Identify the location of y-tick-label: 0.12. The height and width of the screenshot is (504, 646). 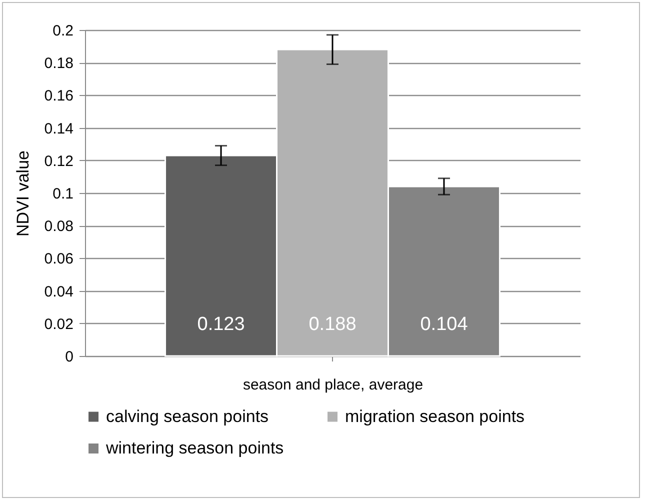
(59, 161).